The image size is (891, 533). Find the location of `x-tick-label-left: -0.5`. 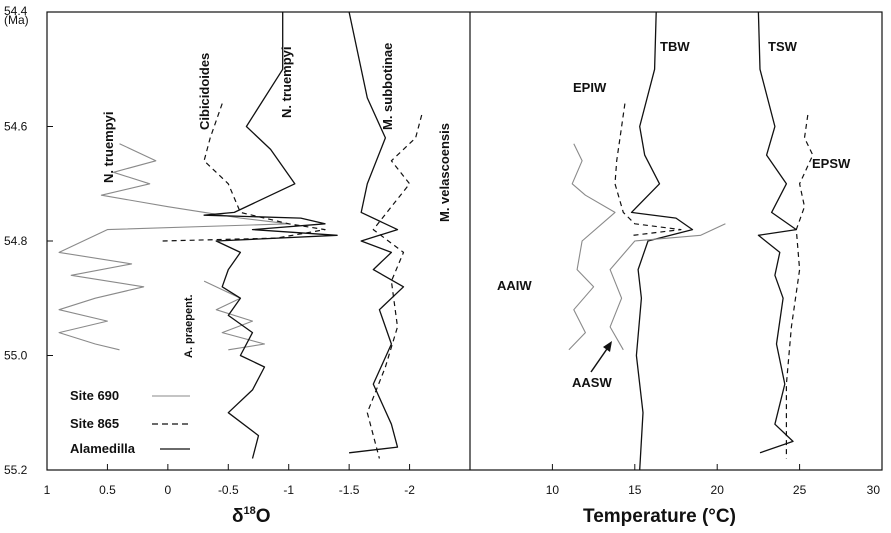

x-tick-label-left: -0.5 is located at coordinates (228, 490).